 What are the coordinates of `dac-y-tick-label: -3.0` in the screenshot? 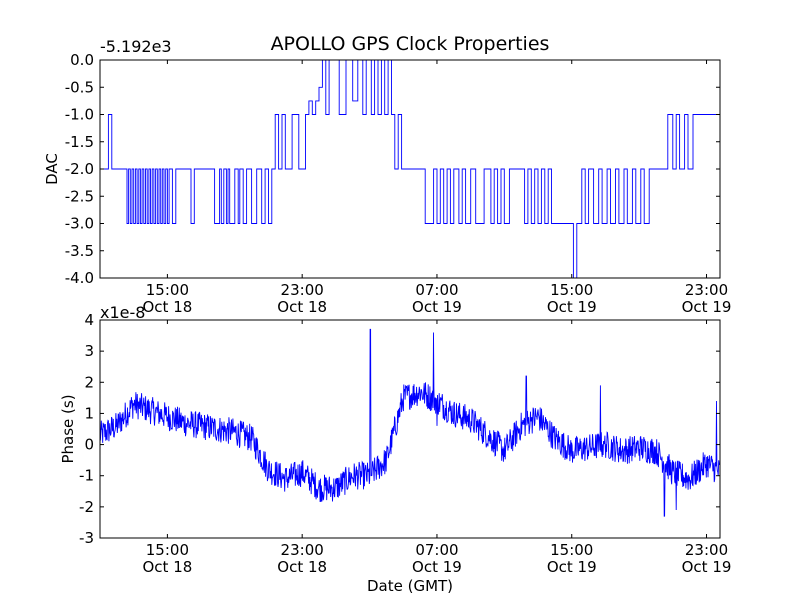 It's located at (79, 224).